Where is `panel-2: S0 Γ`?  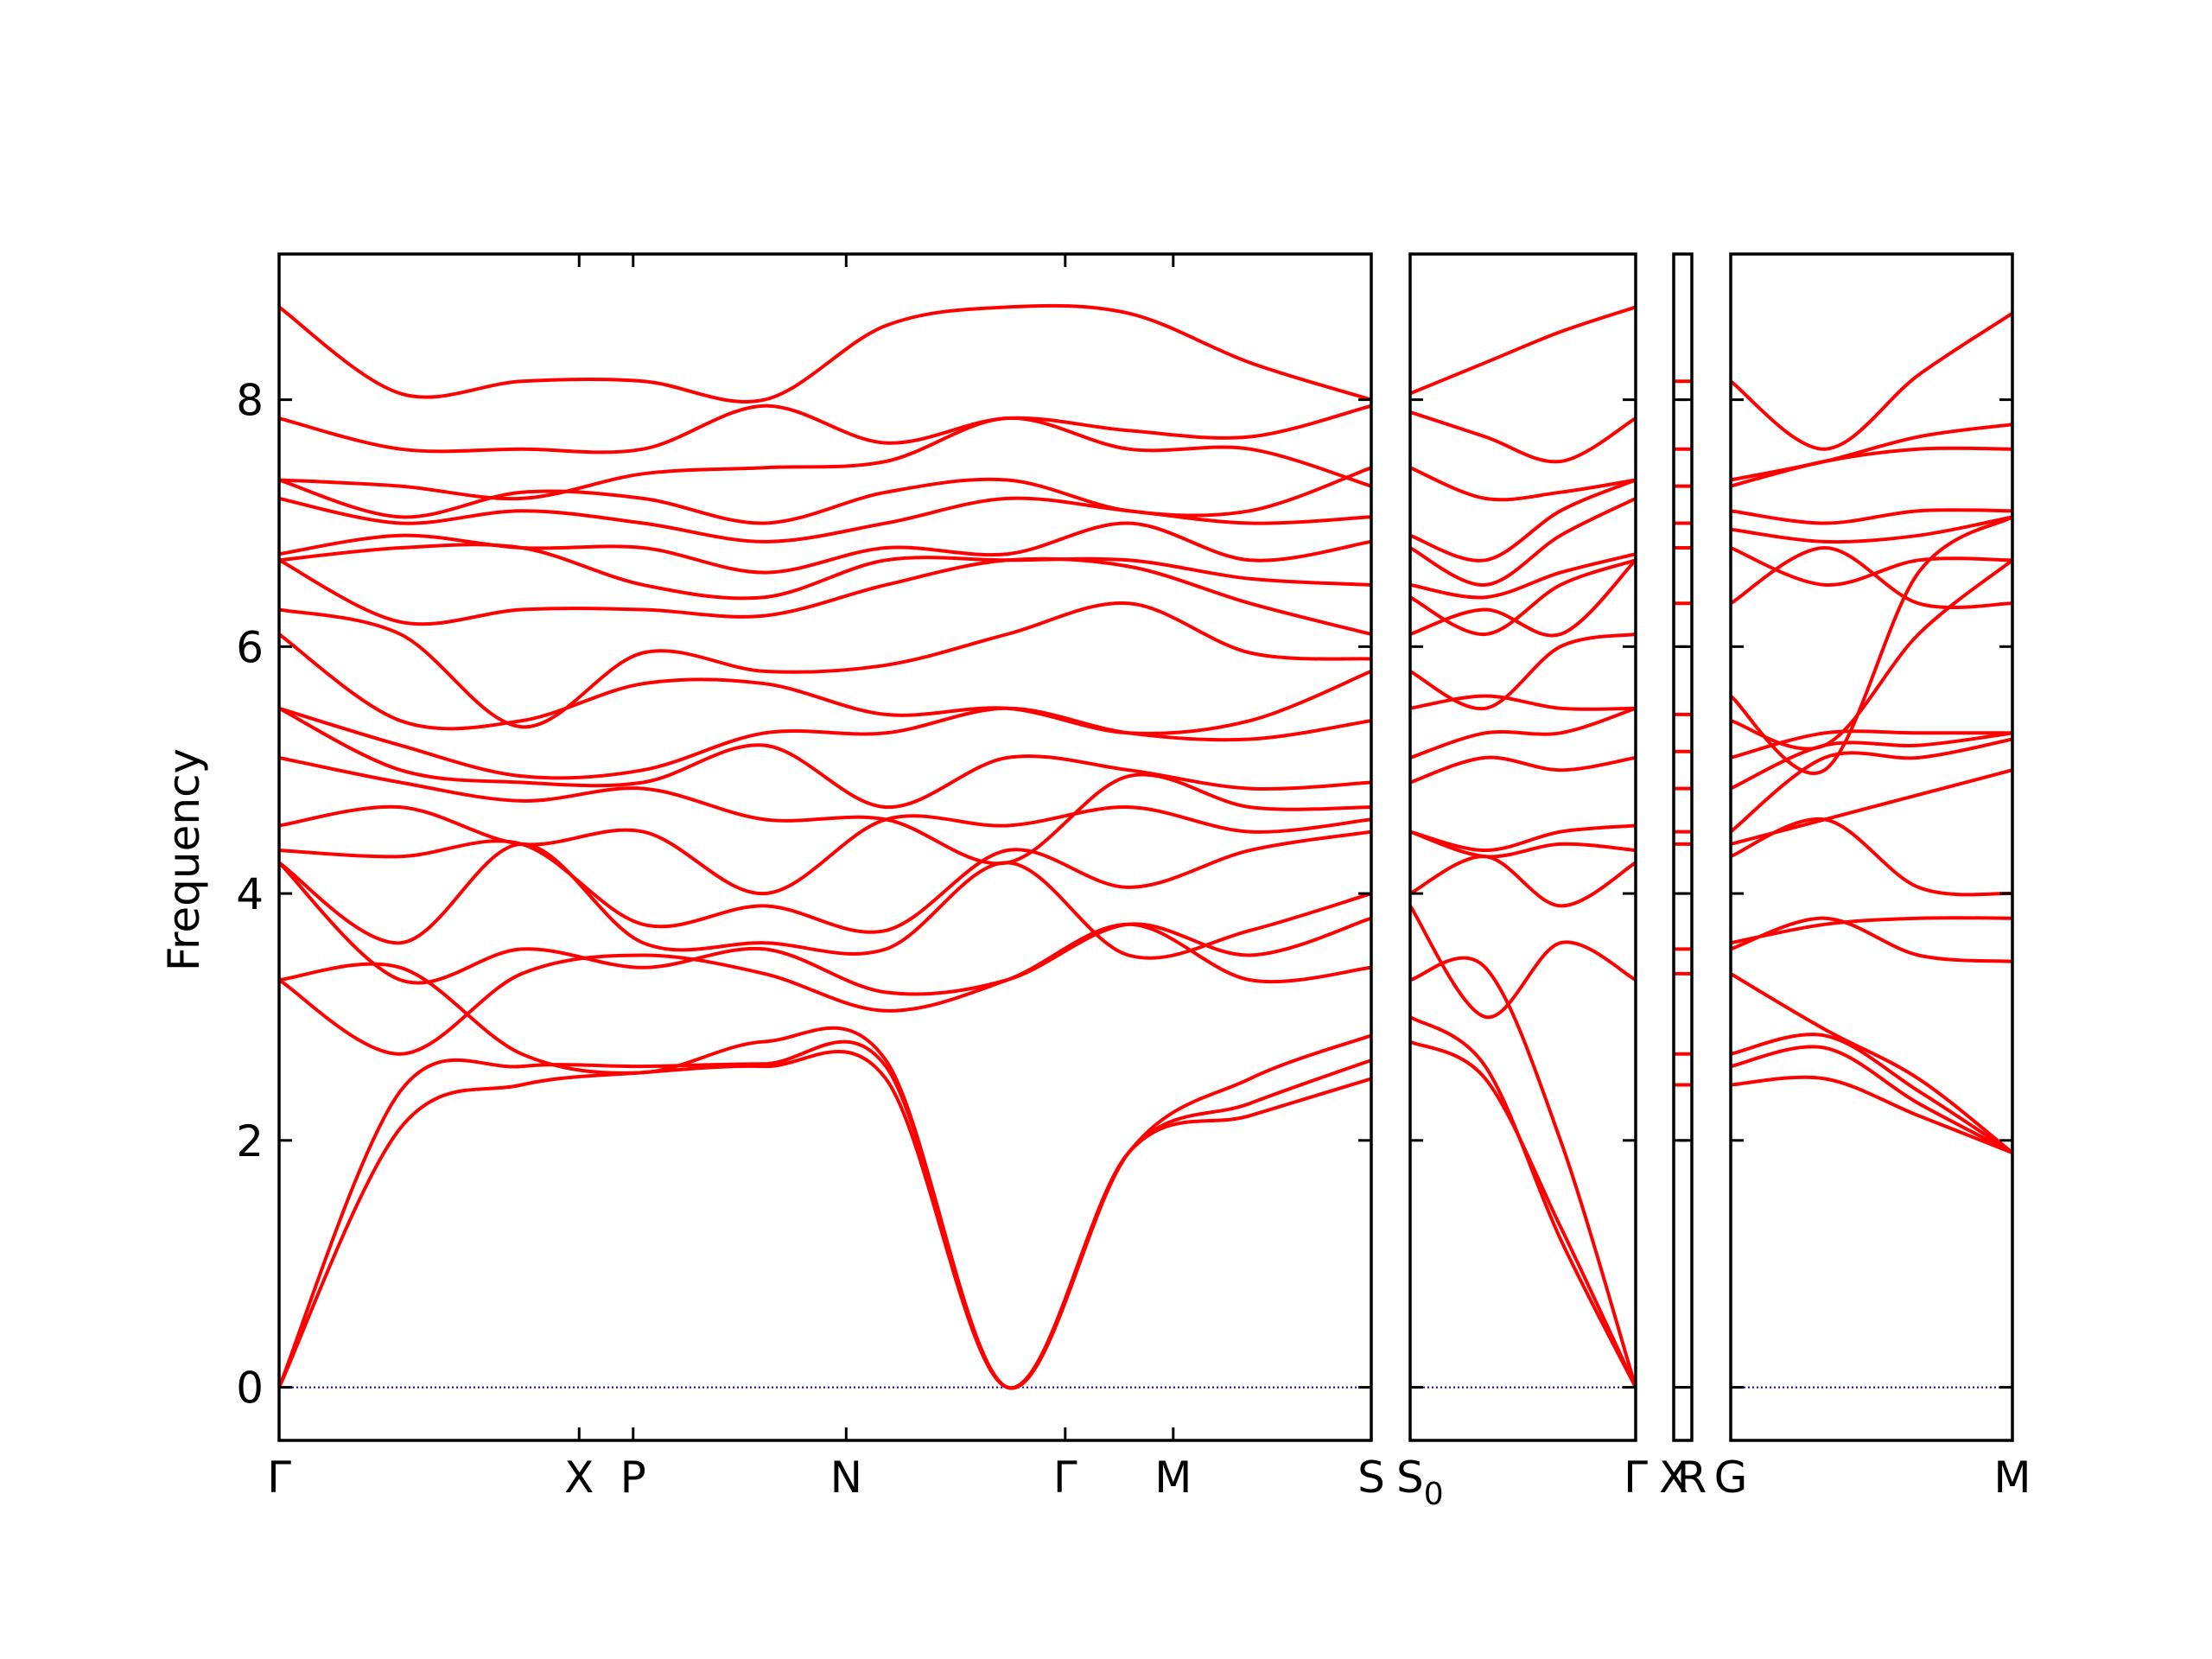
panel-2: S0 Γ is located at coordinates (1522, 882).